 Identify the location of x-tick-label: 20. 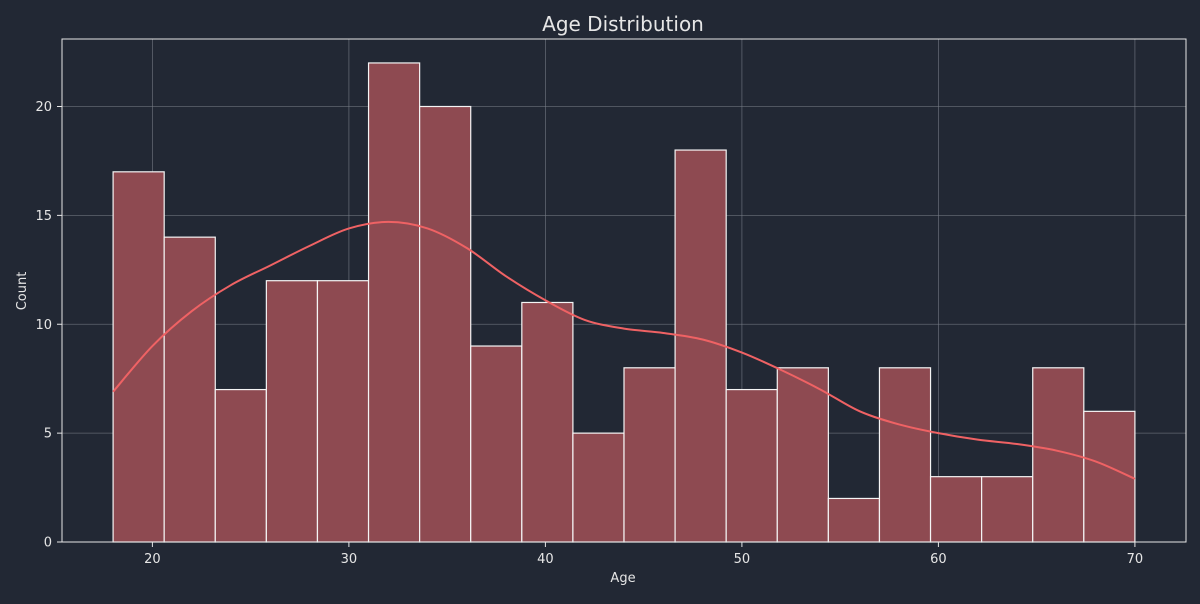
(152, 559).